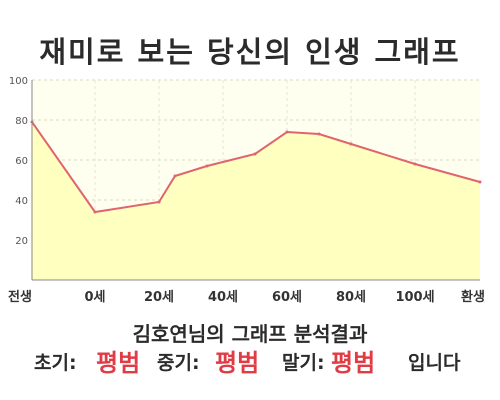 The image size is (500, 400). What do you see at coordinates (159, 297) in the screenshot?
I see `x-tick-label: 20세` at bounding box center [159, 297].